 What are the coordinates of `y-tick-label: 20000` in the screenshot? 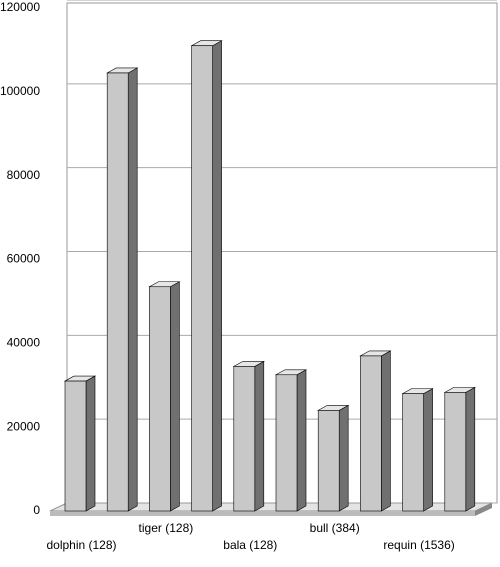 It's located at (24, 426).